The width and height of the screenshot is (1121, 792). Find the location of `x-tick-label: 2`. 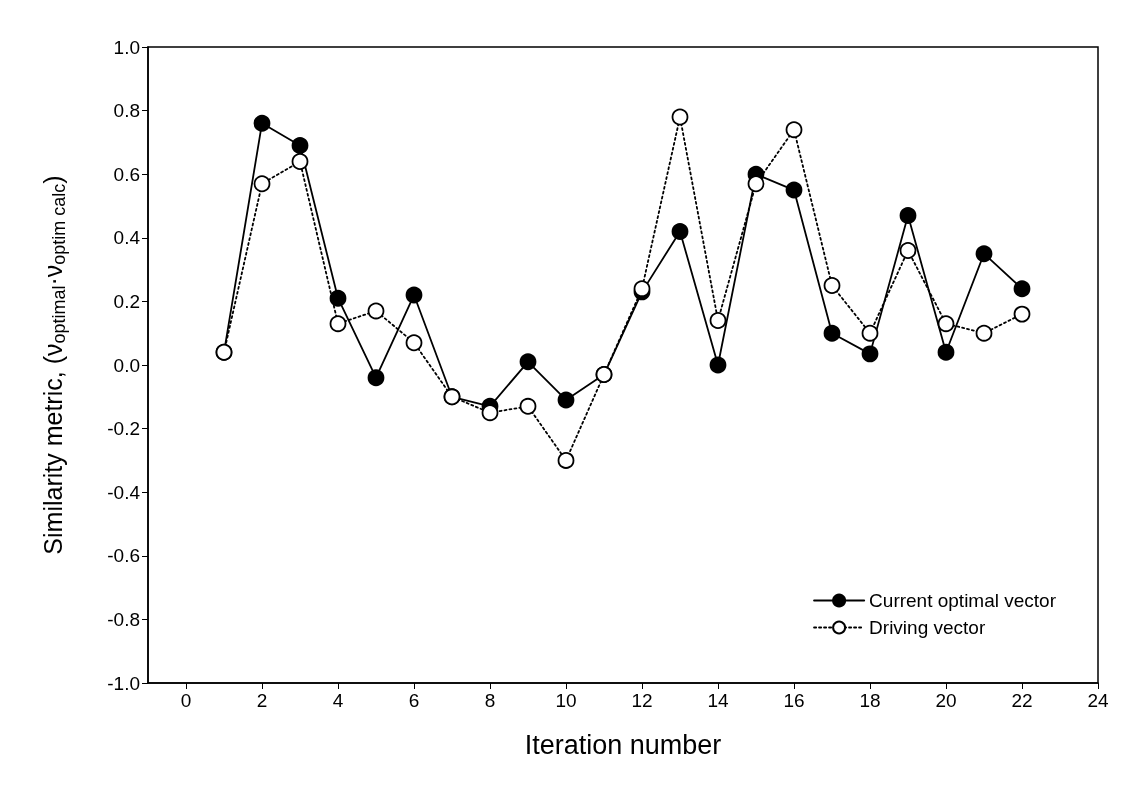

x-tick-label: 2 is located at coordinates (262, 700).